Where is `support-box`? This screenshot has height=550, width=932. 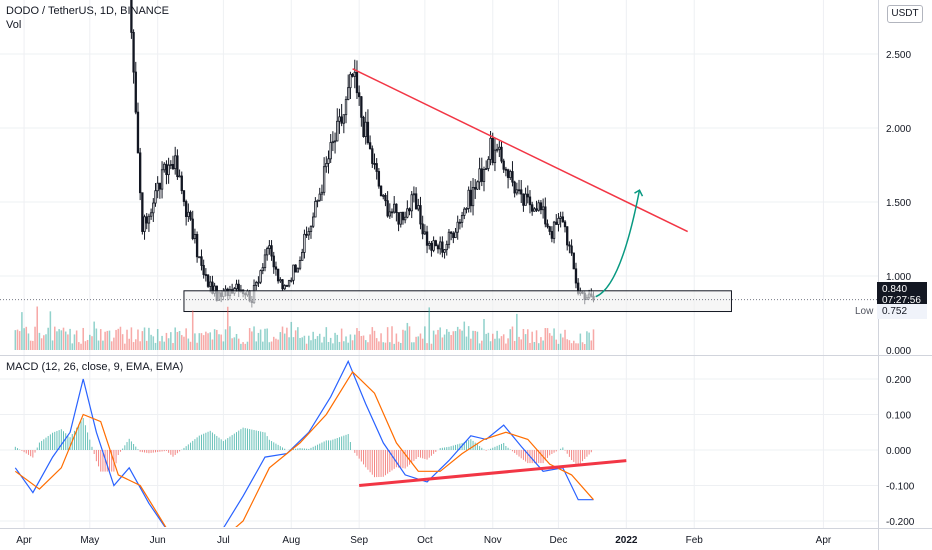
support-box is located at coordinates (457, 301).